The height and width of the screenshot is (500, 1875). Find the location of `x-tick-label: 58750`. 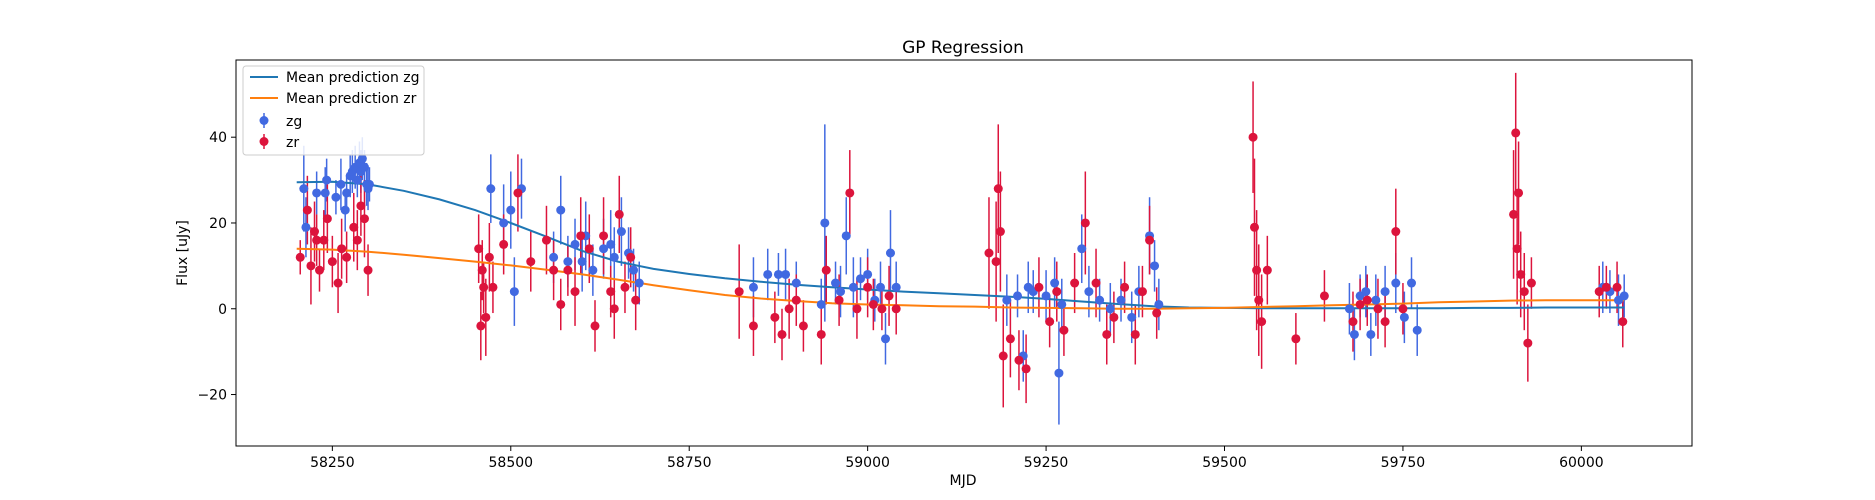

x-tick-label: 58750 is located at coordinates (689, 463).